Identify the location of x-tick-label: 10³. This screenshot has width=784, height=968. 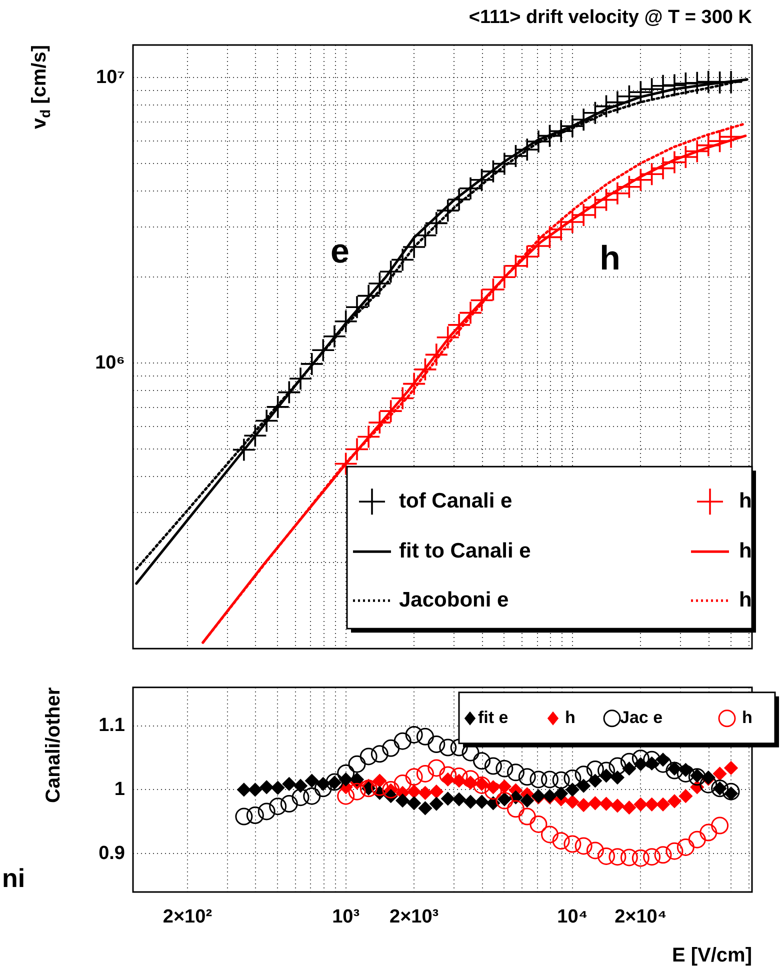
(346, 917).